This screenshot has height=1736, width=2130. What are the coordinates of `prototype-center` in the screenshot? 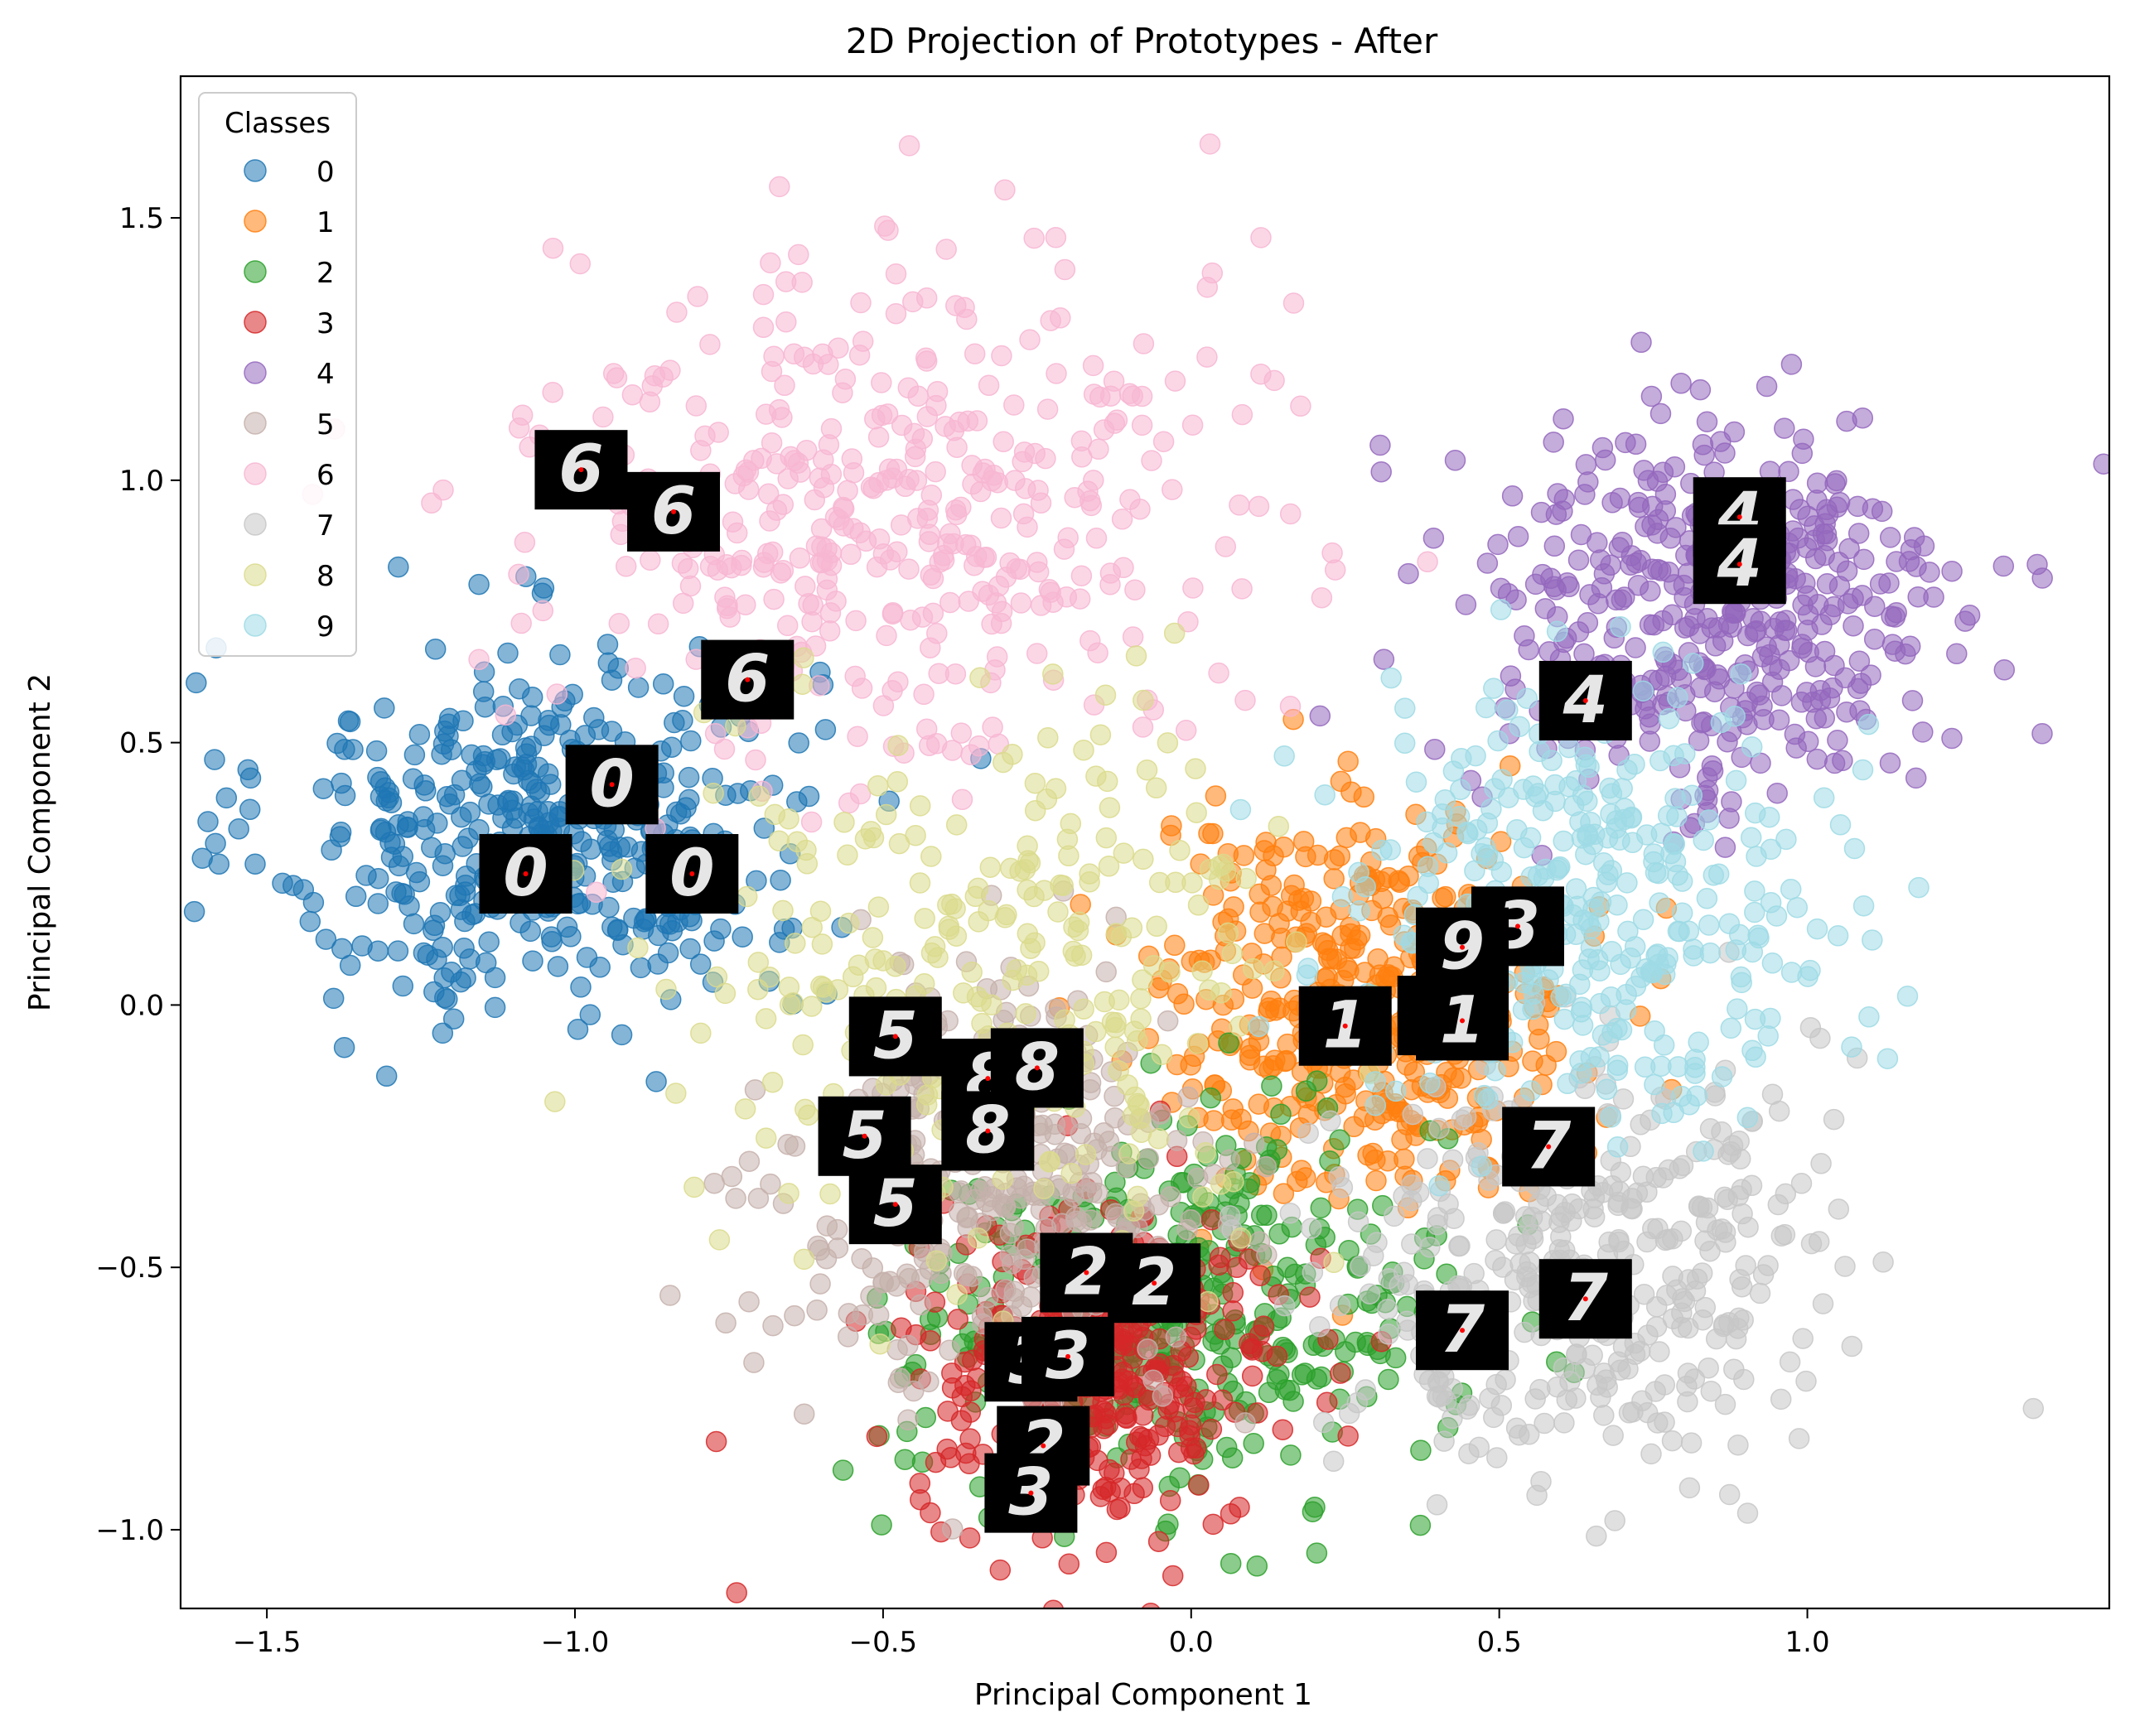 It's located at (692, 874).